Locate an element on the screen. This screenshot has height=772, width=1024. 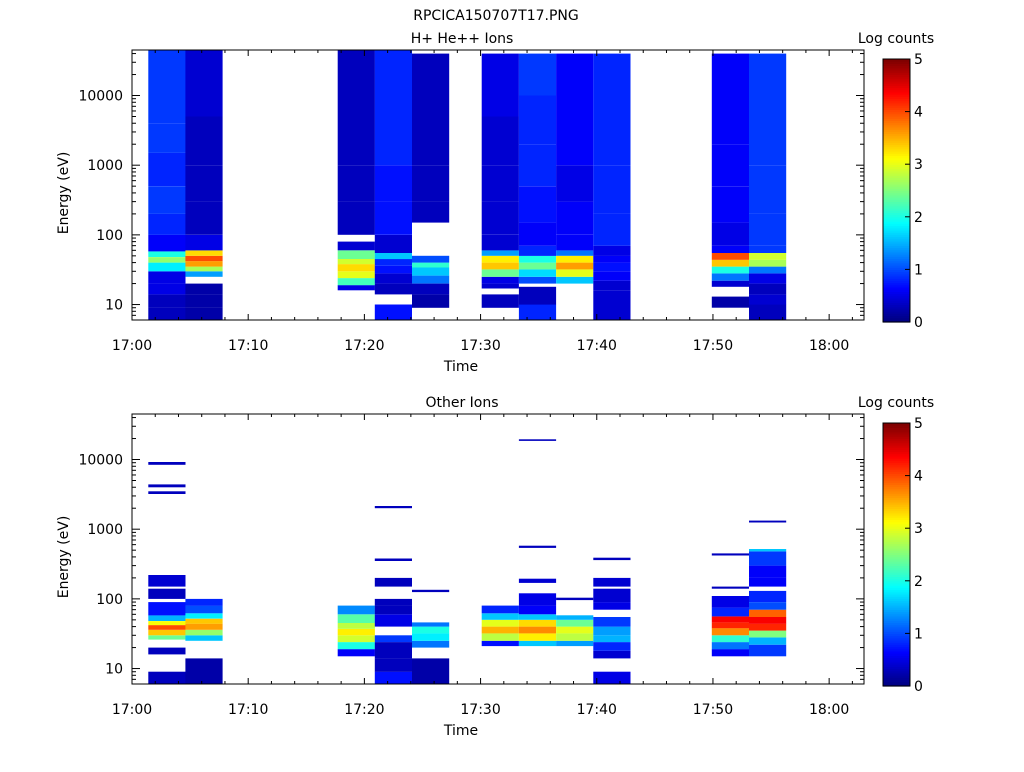
x-axis-label: Time is located at coordinates (460, 367).